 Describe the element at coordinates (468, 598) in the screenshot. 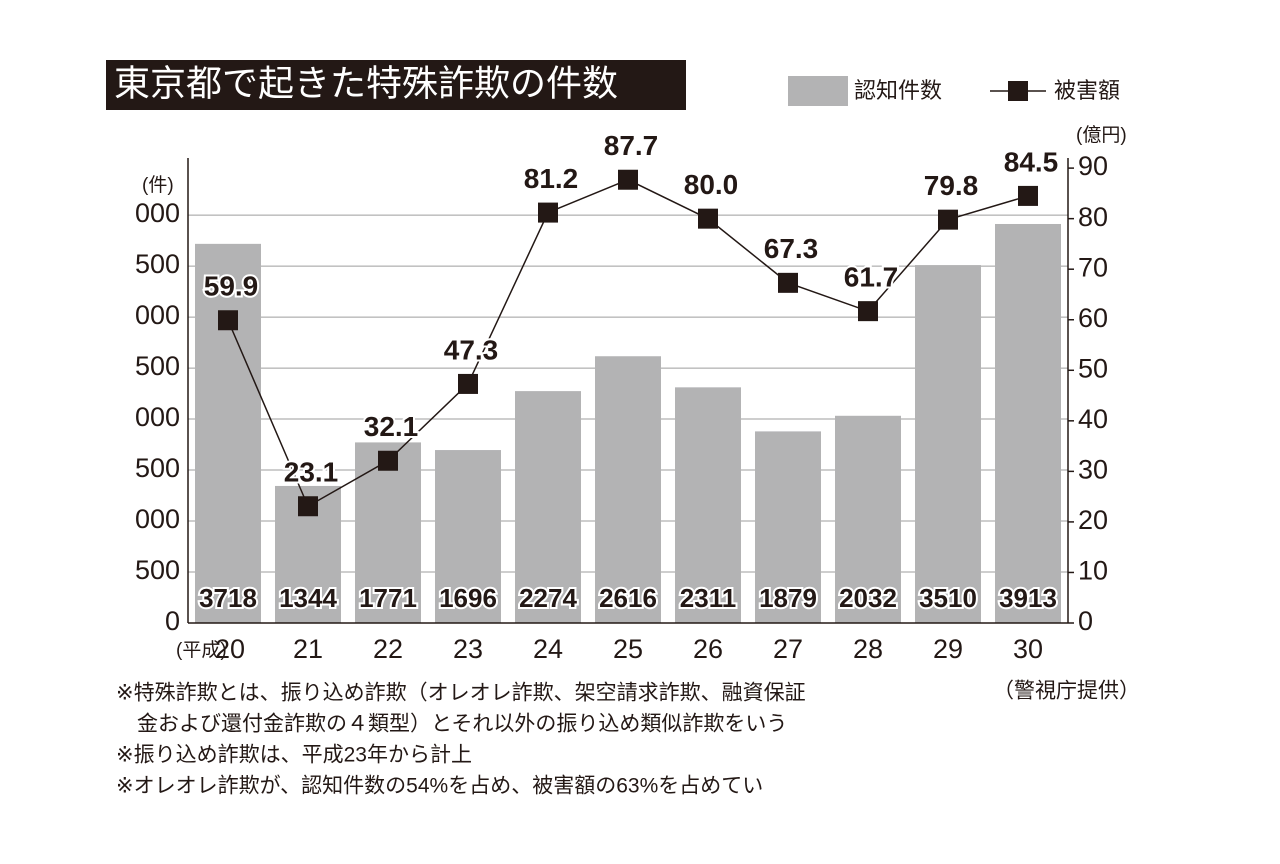

I see `bar-value-label: 1696` at that location.